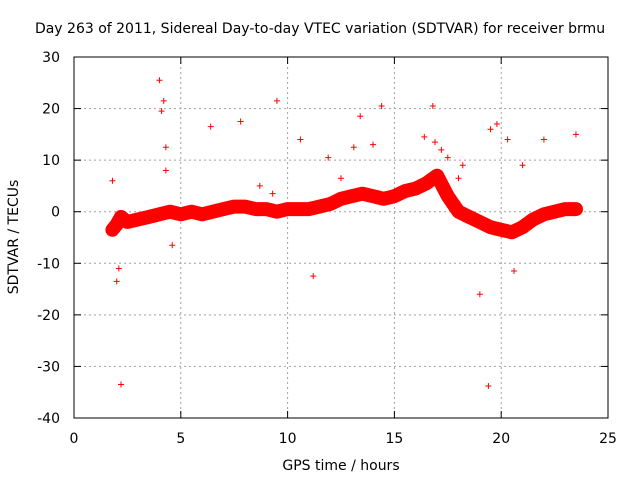 This screenshot has height=480, width=640. I want to click on y-tick-label: -40, so click(48, 419).